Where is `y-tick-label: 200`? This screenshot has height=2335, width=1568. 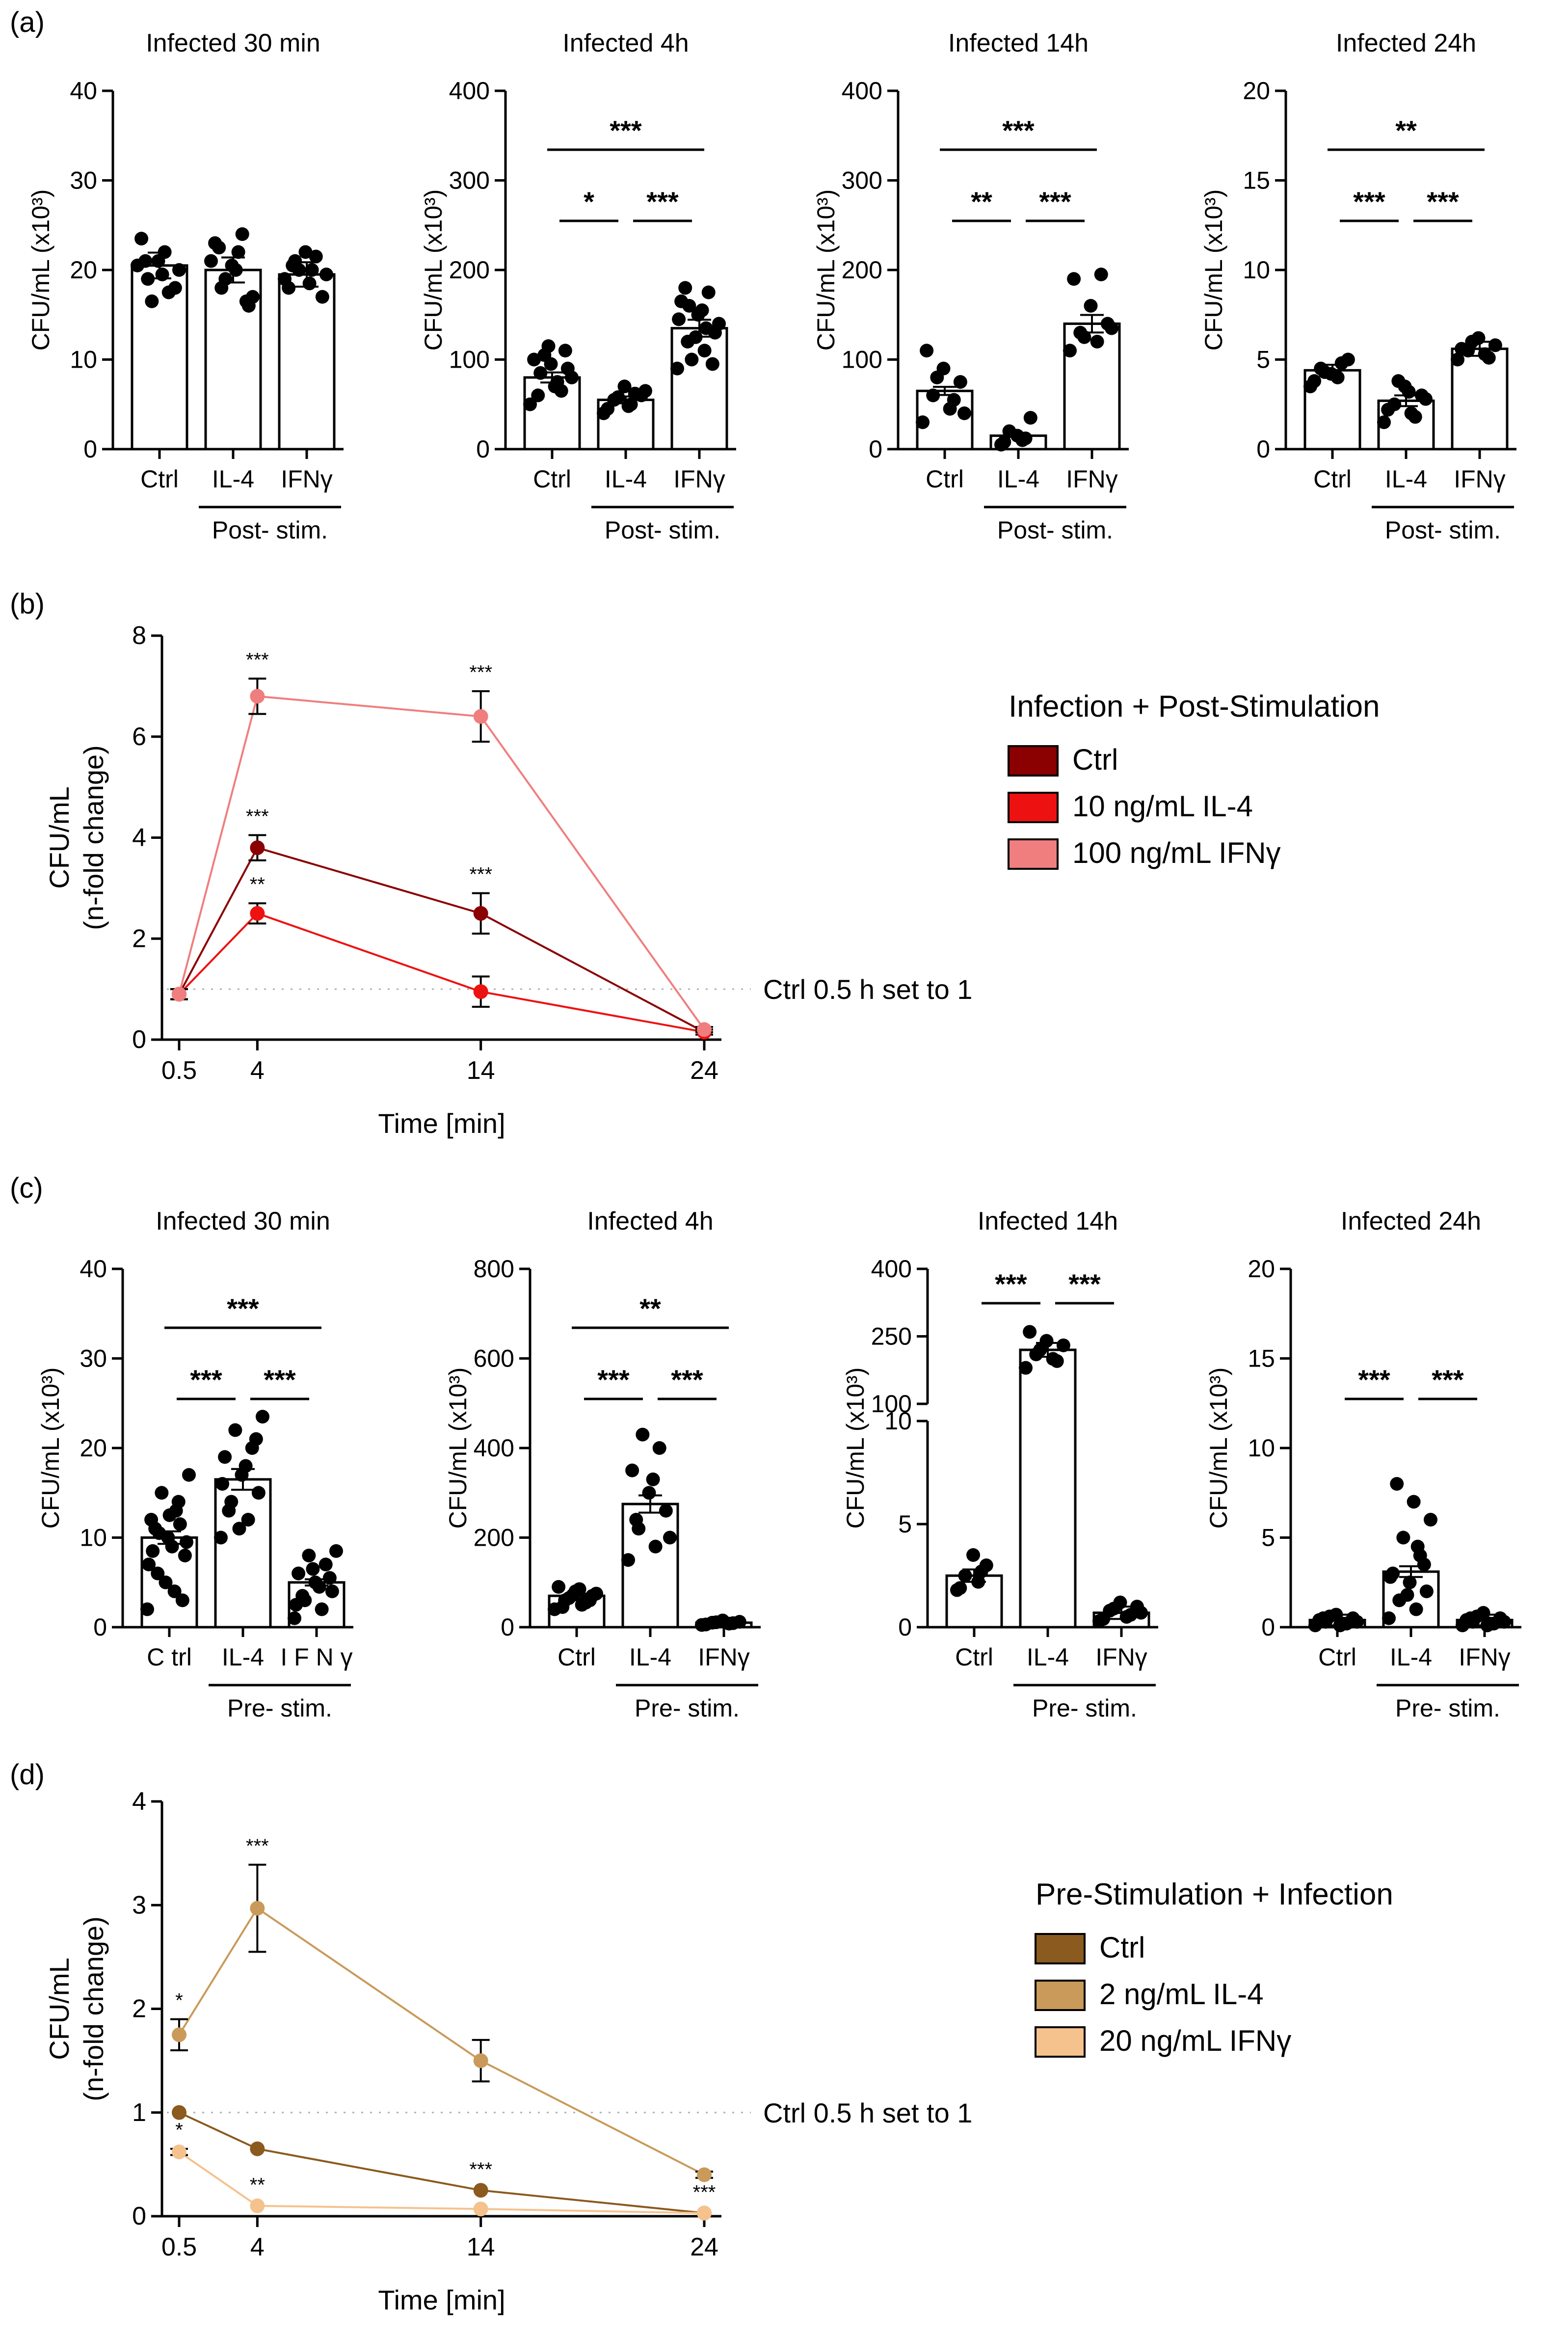
y-tick-label: 200 is located at coordinates (862, 270).